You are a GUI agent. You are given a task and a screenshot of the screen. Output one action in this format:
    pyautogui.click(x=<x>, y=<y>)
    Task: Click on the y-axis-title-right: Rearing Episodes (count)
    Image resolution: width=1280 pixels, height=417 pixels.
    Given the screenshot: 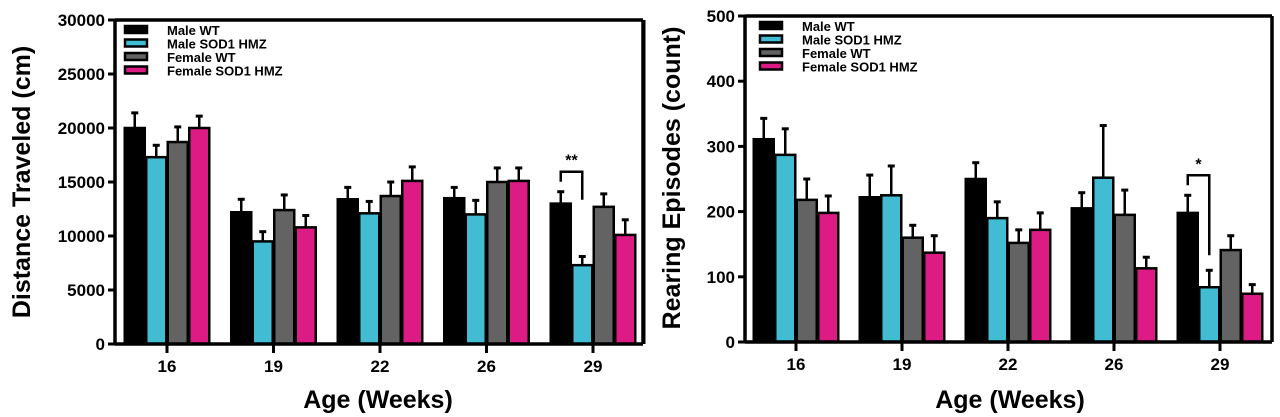 What is the action you would take?
    pyautogui.click(x=672, y=178)
    